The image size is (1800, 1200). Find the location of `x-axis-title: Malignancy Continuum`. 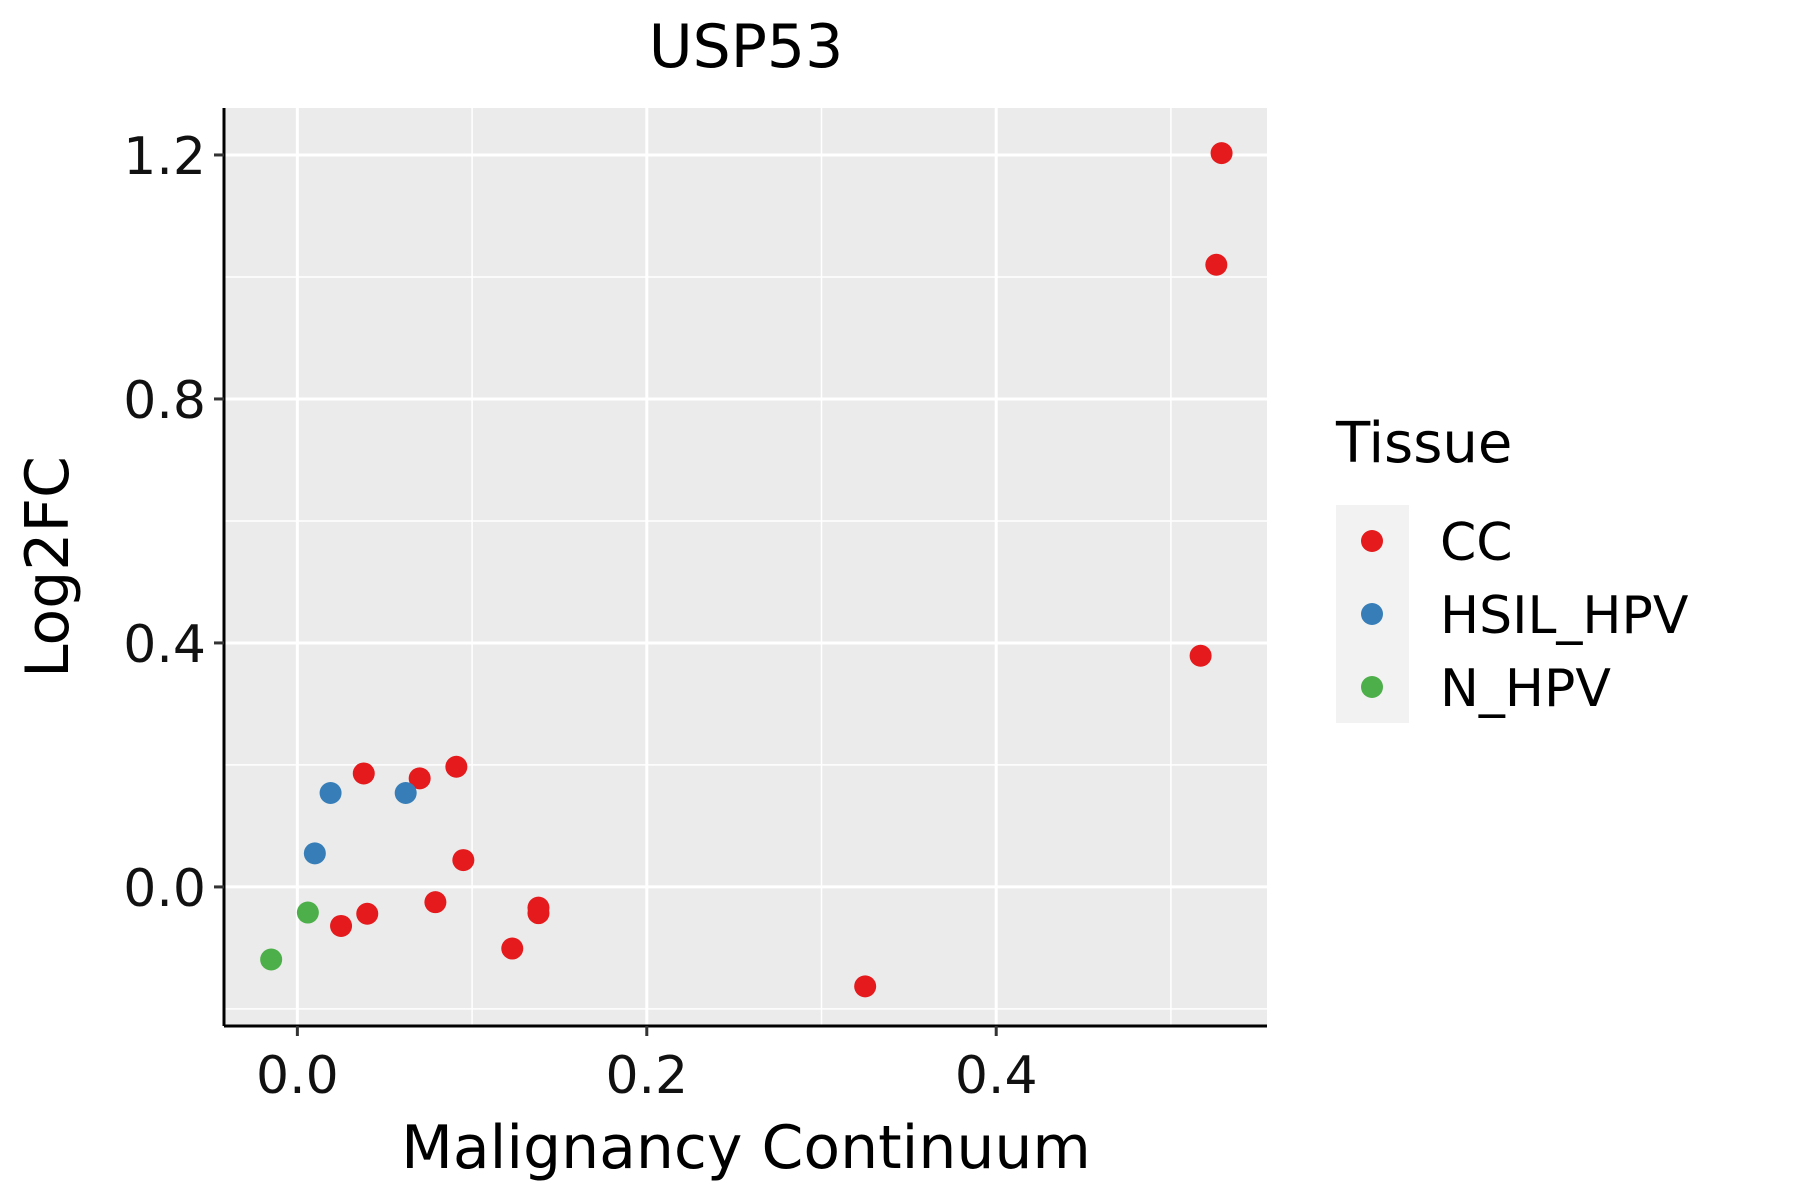

x-axis-title: Malignancy Continuum is located at coordinates (746, 1148).